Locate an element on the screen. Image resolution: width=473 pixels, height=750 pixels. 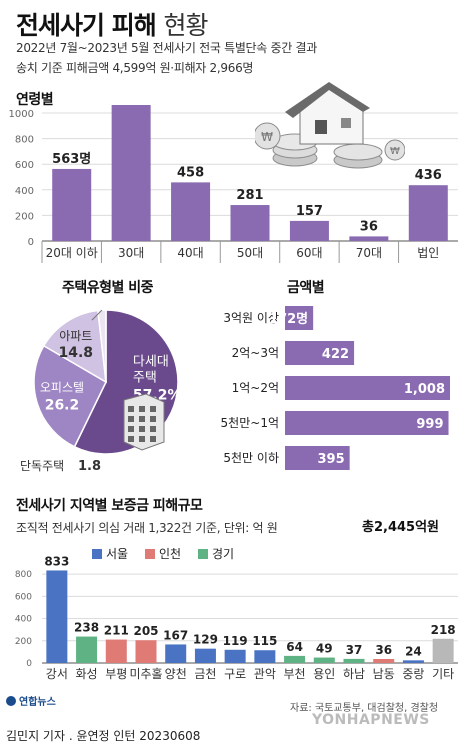
region-category-label: 화성 is located at coordinates (87, 674).